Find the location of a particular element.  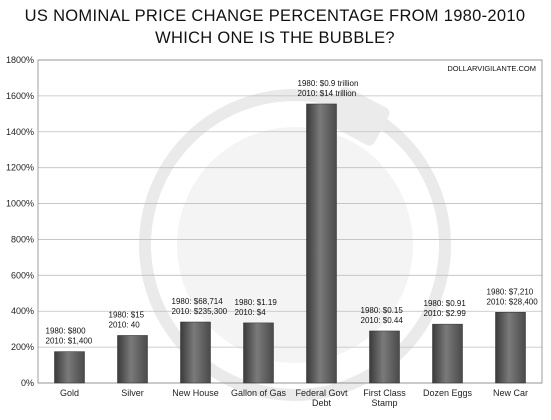

x-tick-label: New House is located at coordinates (195, 393).